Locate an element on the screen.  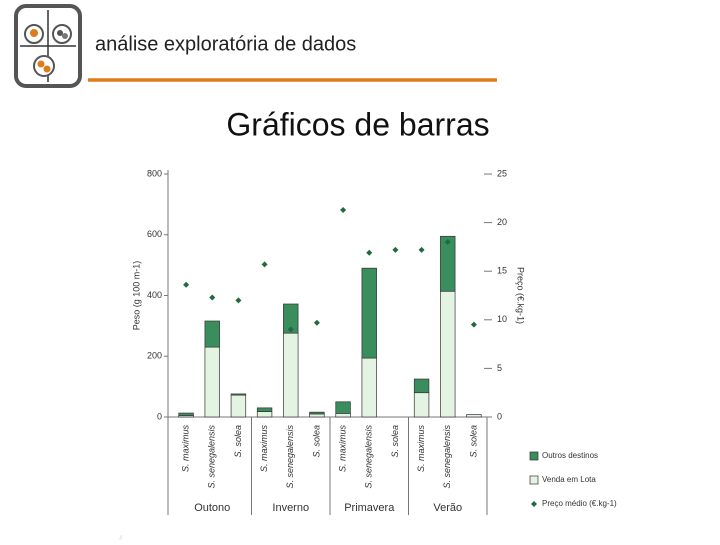
y2-tick-label: 0 is located at coordinates (499, 416).